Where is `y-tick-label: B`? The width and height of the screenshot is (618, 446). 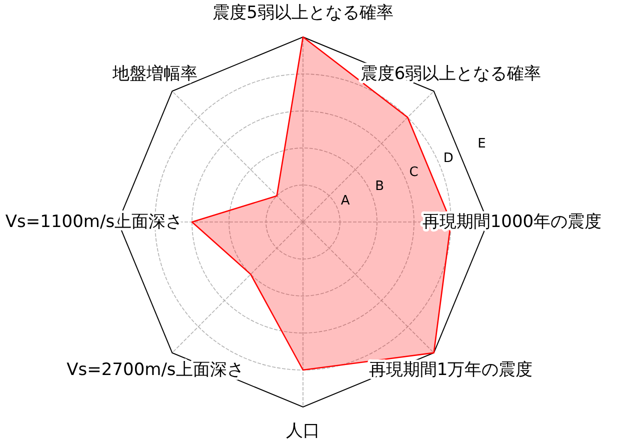
y-tick-label: B is located at coordinates (379, 186).